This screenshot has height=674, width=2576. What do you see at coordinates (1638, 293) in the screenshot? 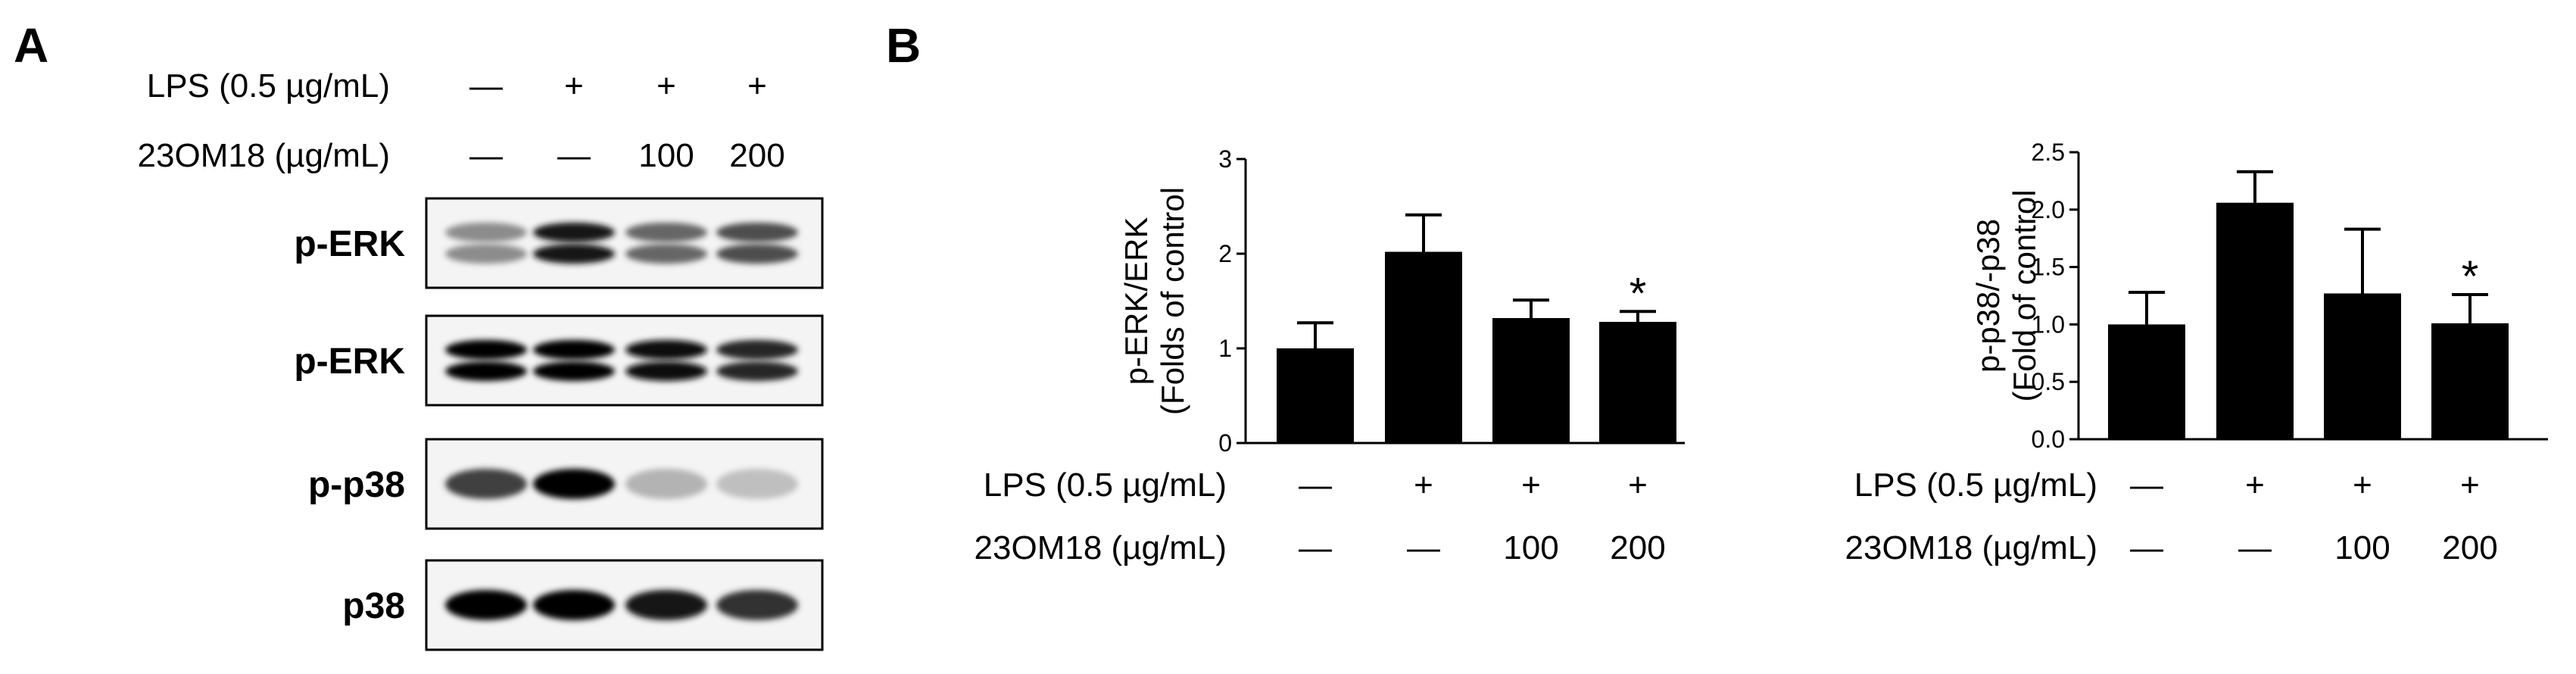
I see `chart0-significance-3: *` at bounding box center [1638, 293].